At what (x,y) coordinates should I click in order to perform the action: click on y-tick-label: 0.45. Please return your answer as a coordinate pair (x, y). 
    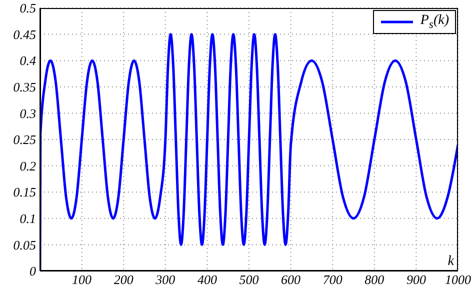
    Looking at the image, I should click on (24, 34).